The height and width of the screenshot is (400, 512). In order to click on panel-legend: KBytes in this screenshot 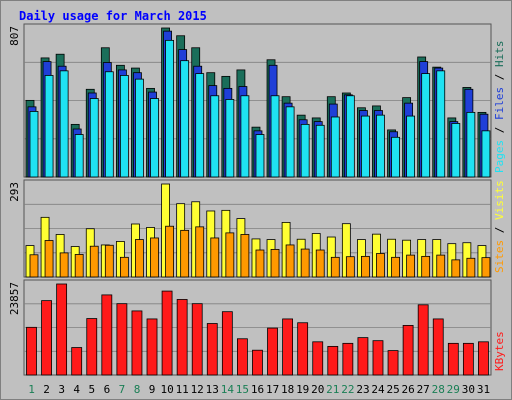, I will do `click(499, 351)`.